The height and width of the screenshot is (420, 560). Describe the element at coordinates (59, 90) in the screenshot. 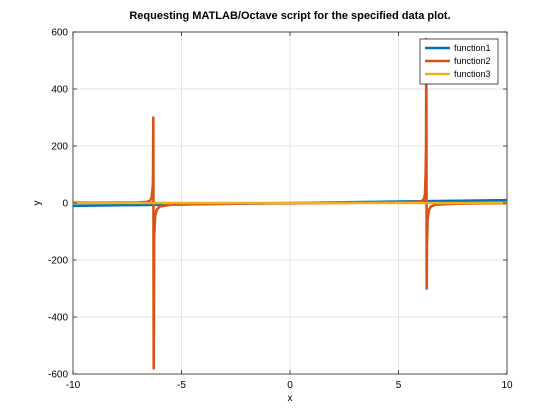

I see `y-tick-label-5: 400` at that location.